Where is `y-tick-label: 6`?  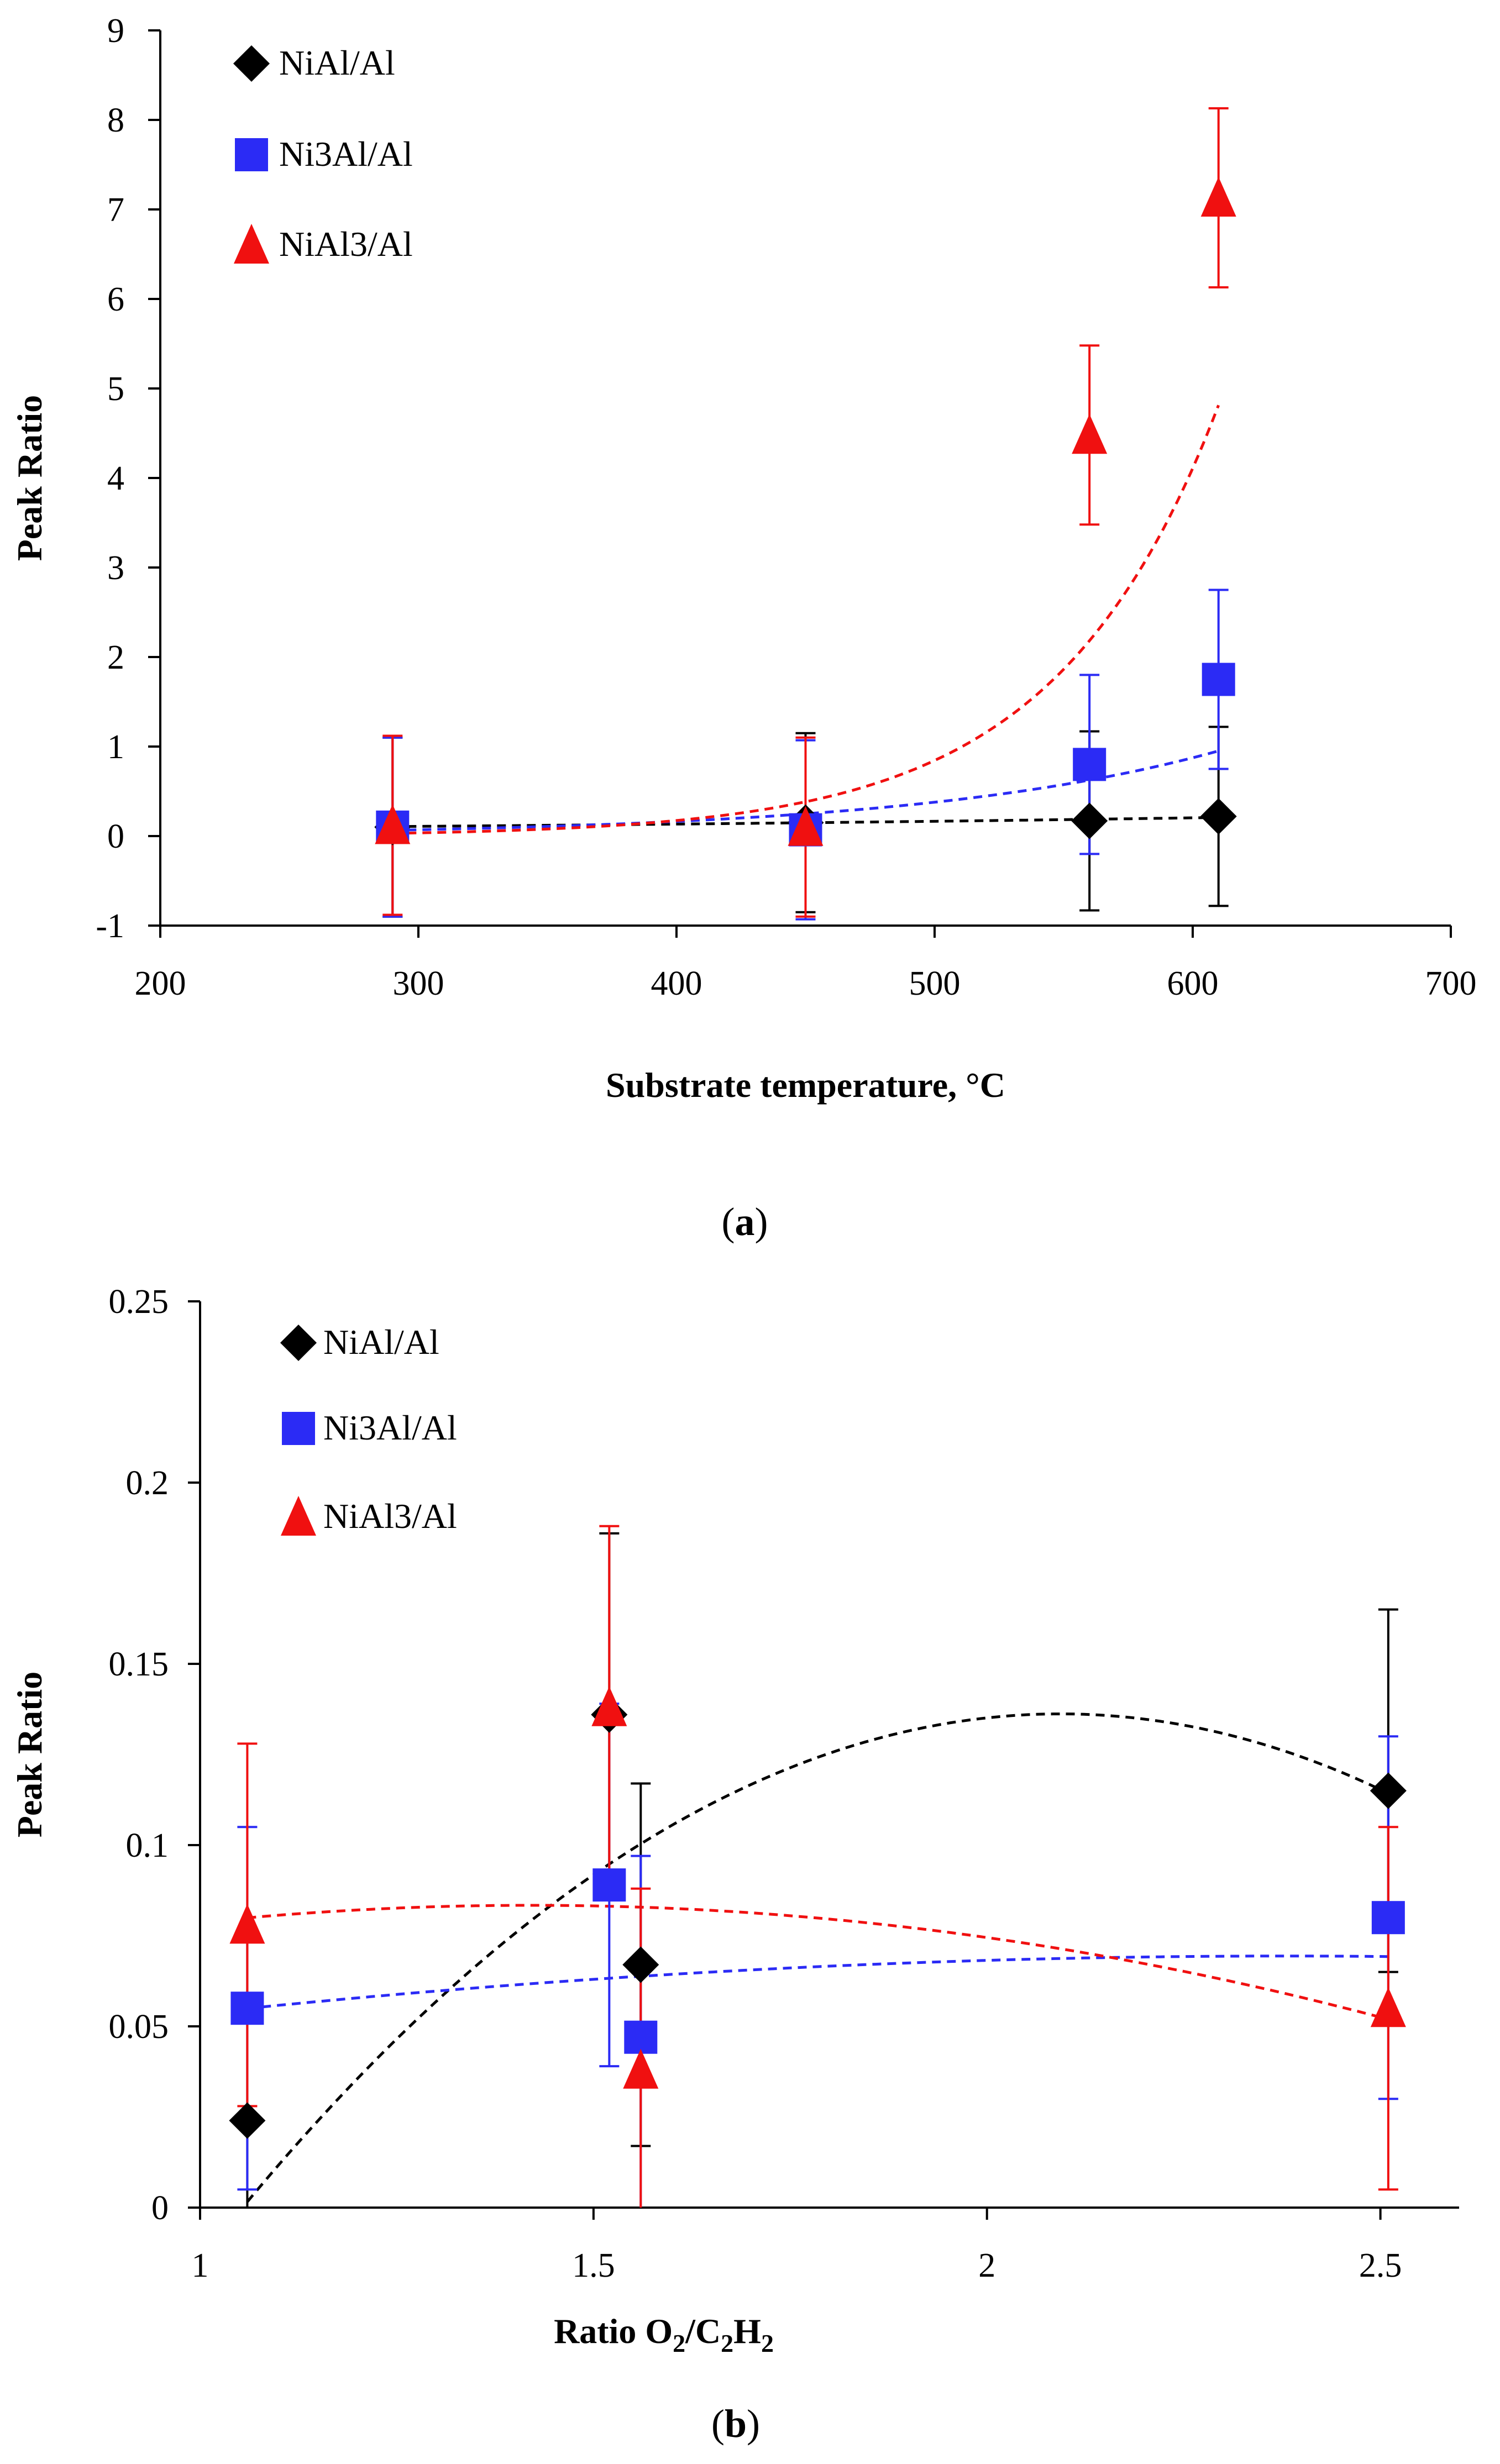 y-tick-label: 6 is located at coordinates (115, 299).